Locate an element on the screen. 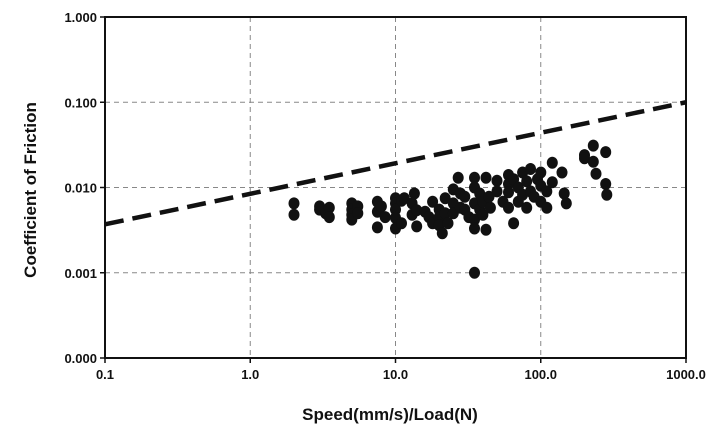 The image size is (714, 428). x-axis-title: Speed(mm/s)/Load(N) is located at coordinates (390, 414).